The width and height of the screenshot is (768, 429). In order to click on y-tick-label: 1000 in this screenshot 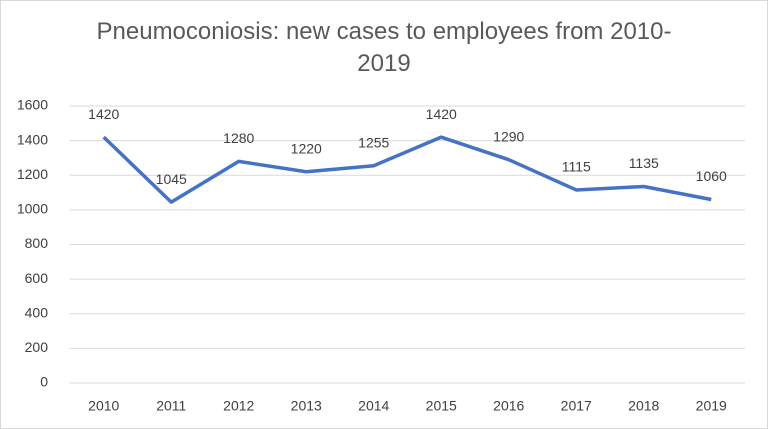, I will do `click(32, 209)`.